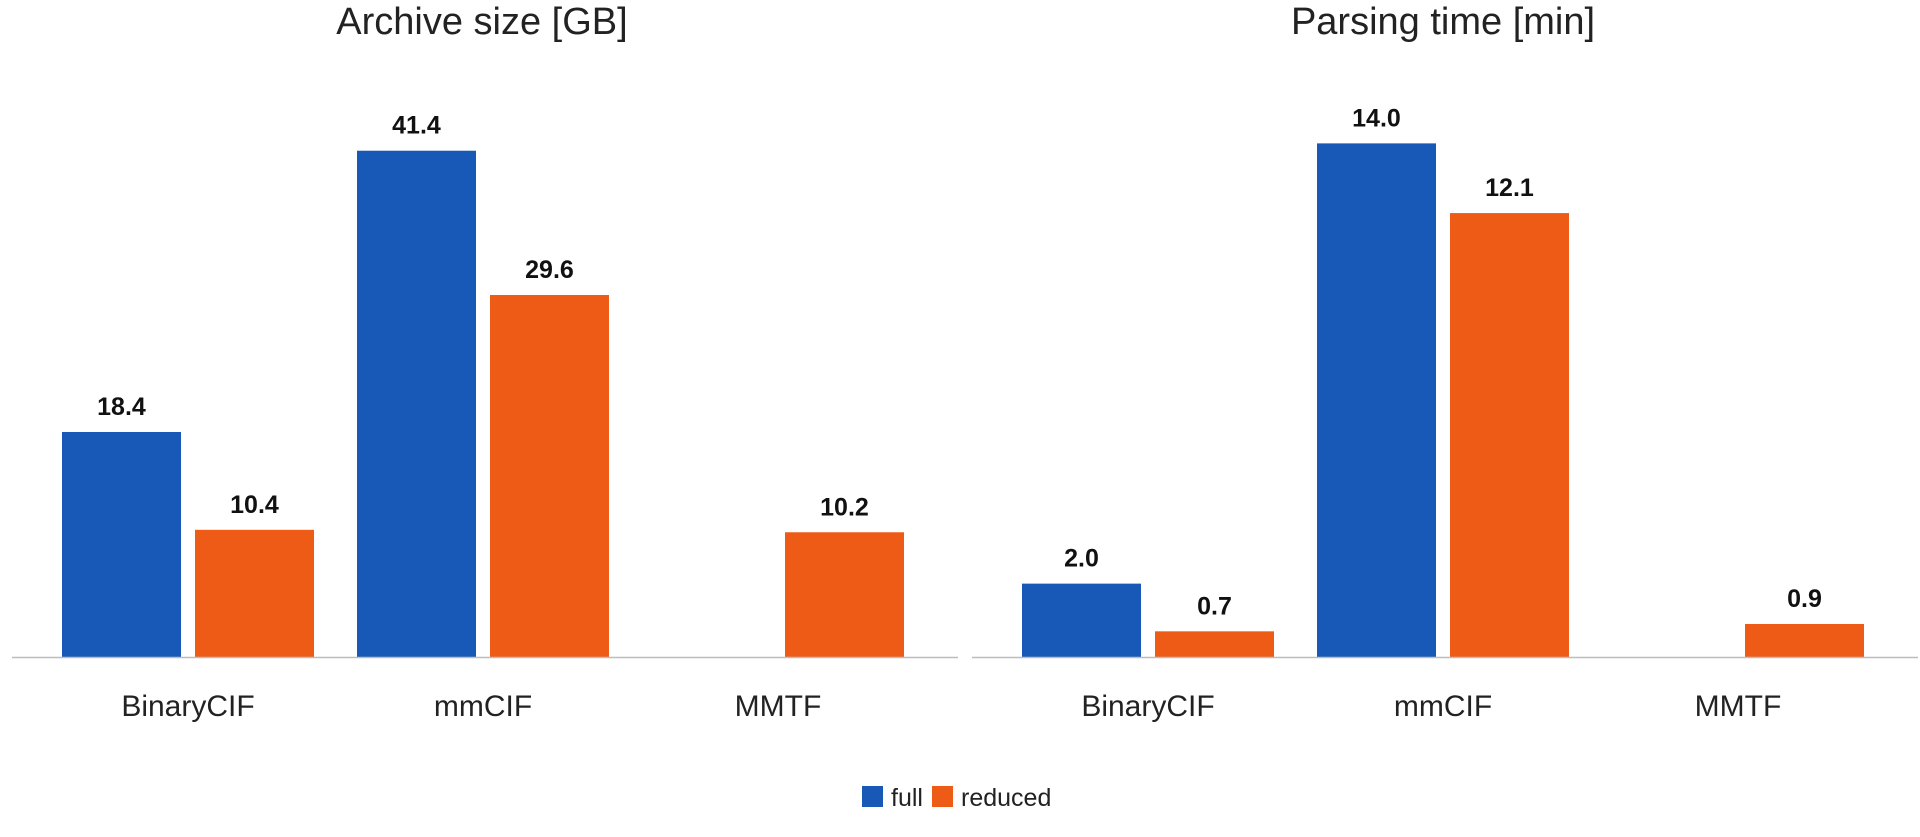 The width and height of the screenshot is (1920, 837). I want to click on chart-title: Parsing time [min], so click(1443, 22).